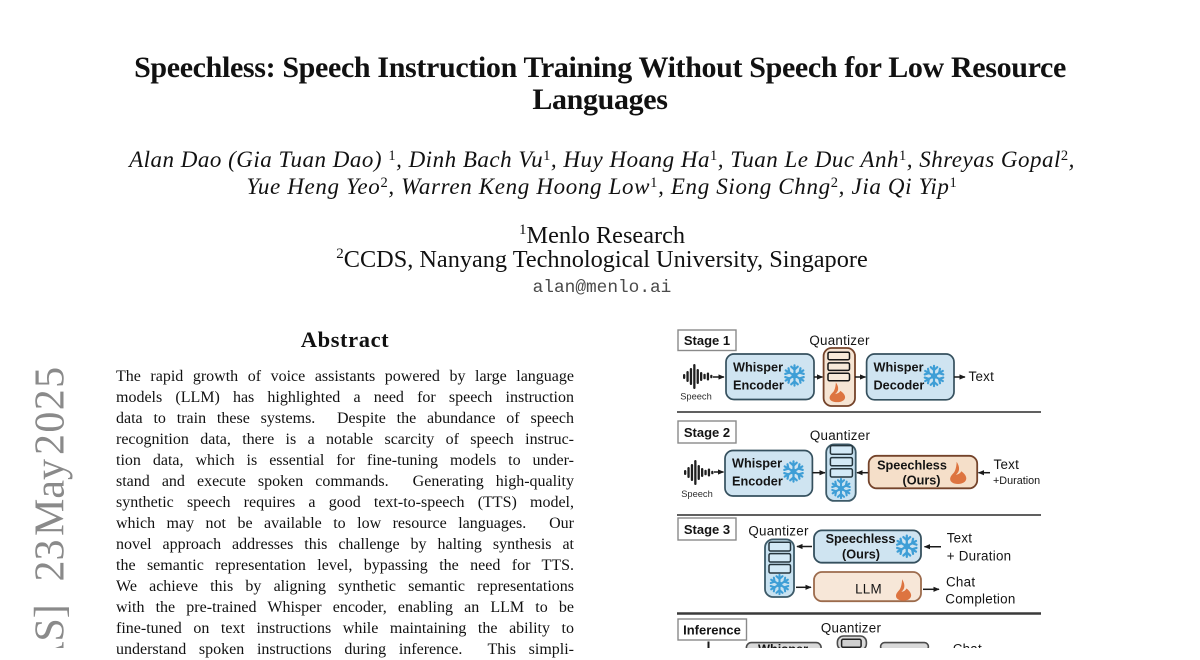 The height and width of the screenshot is (660, 1200). Describe the element at coordinates (51, 506) in the screenshot. I see `svg-text: AS]23May2025` at that location.